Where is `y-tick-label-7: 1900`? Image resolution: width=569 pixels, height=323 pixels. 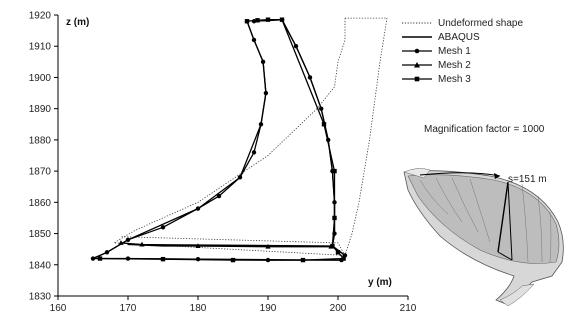 y-tick-label-7: 1900 is located at coordinates (40, 78).